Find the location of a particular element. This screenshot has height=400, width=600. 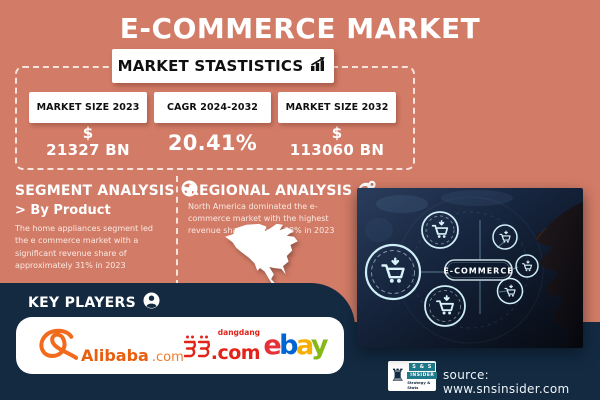

stat-value: 113060 BN is located at coordinates (337, 149).